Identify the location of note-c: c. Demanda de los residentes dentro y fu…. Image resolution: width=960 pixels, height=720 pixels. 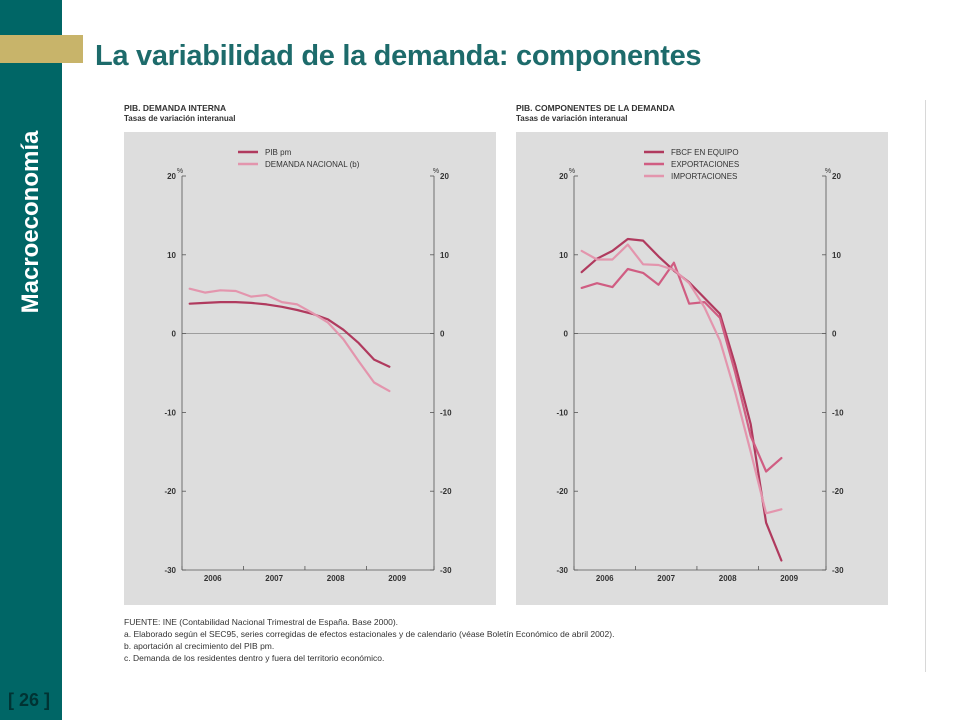
(254, 658).